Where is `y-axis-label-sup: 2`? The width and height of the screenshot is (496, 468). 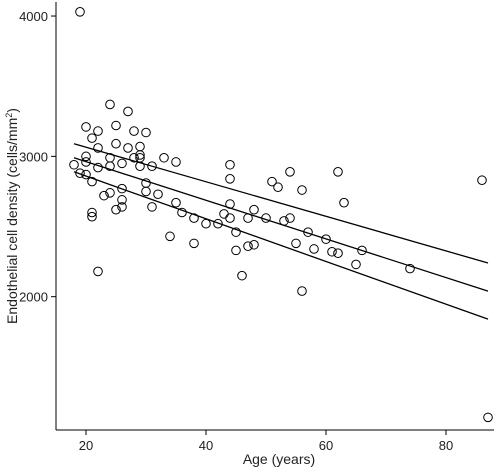 y-axis-label-sup: 2 is located at coordinates (9, 115).